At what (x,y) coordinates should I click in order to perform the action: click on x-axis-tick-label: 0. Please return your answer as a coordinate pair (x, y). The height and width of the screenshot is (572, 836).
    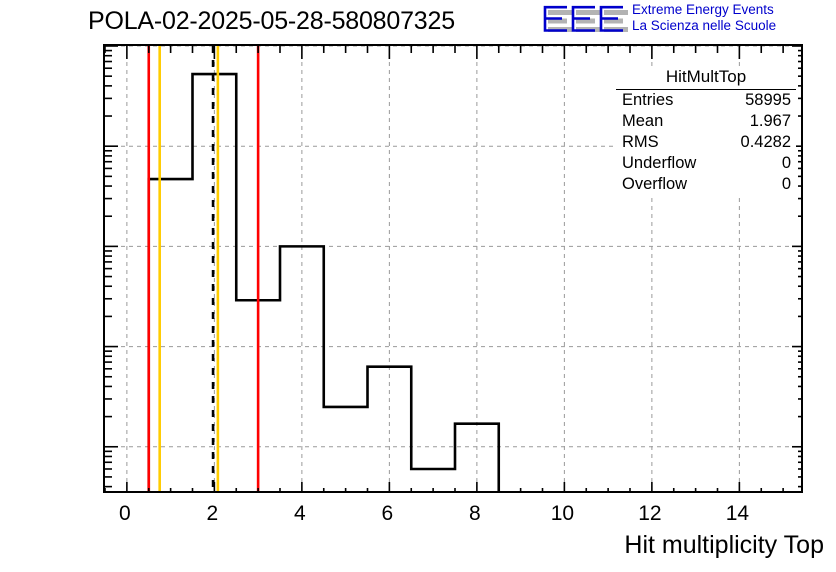
    Looking at the image, I should click on (125, 513).